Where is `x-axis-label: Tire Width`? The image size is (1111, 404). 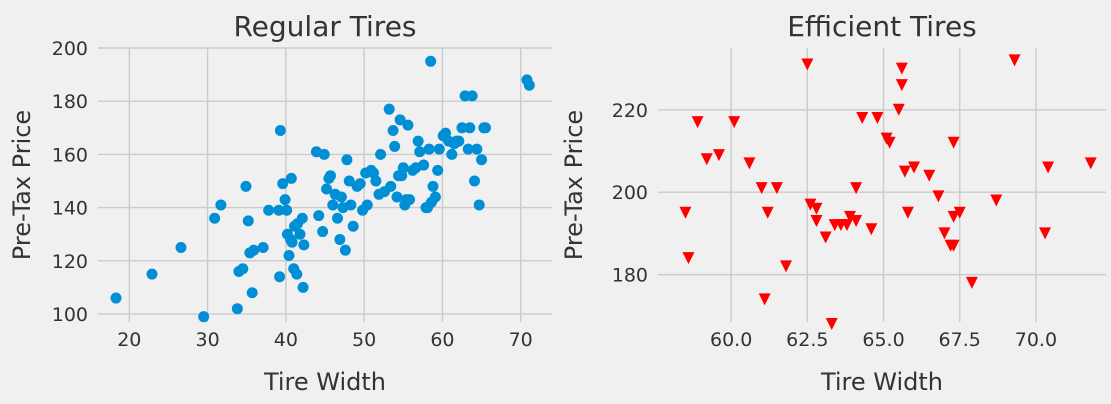
x-axis-label: Tire Width is located at coordinates (324, 382).